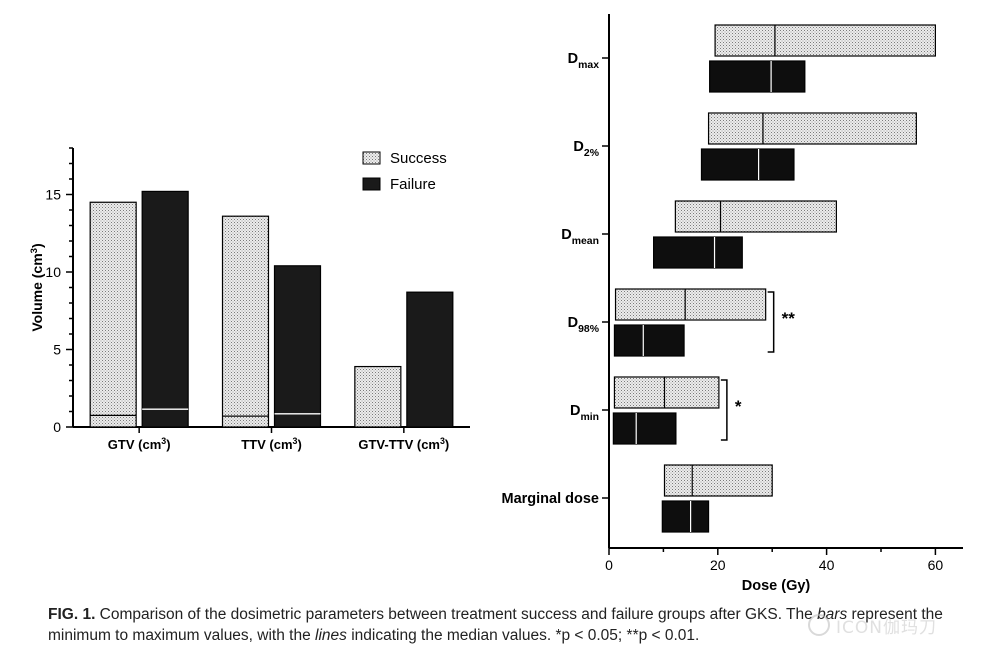 The image size is (1007, 666). What do you see at coordinates (738, 406) in the screenshot?
I see `significance-label: *` at bounding box center [738, 406].